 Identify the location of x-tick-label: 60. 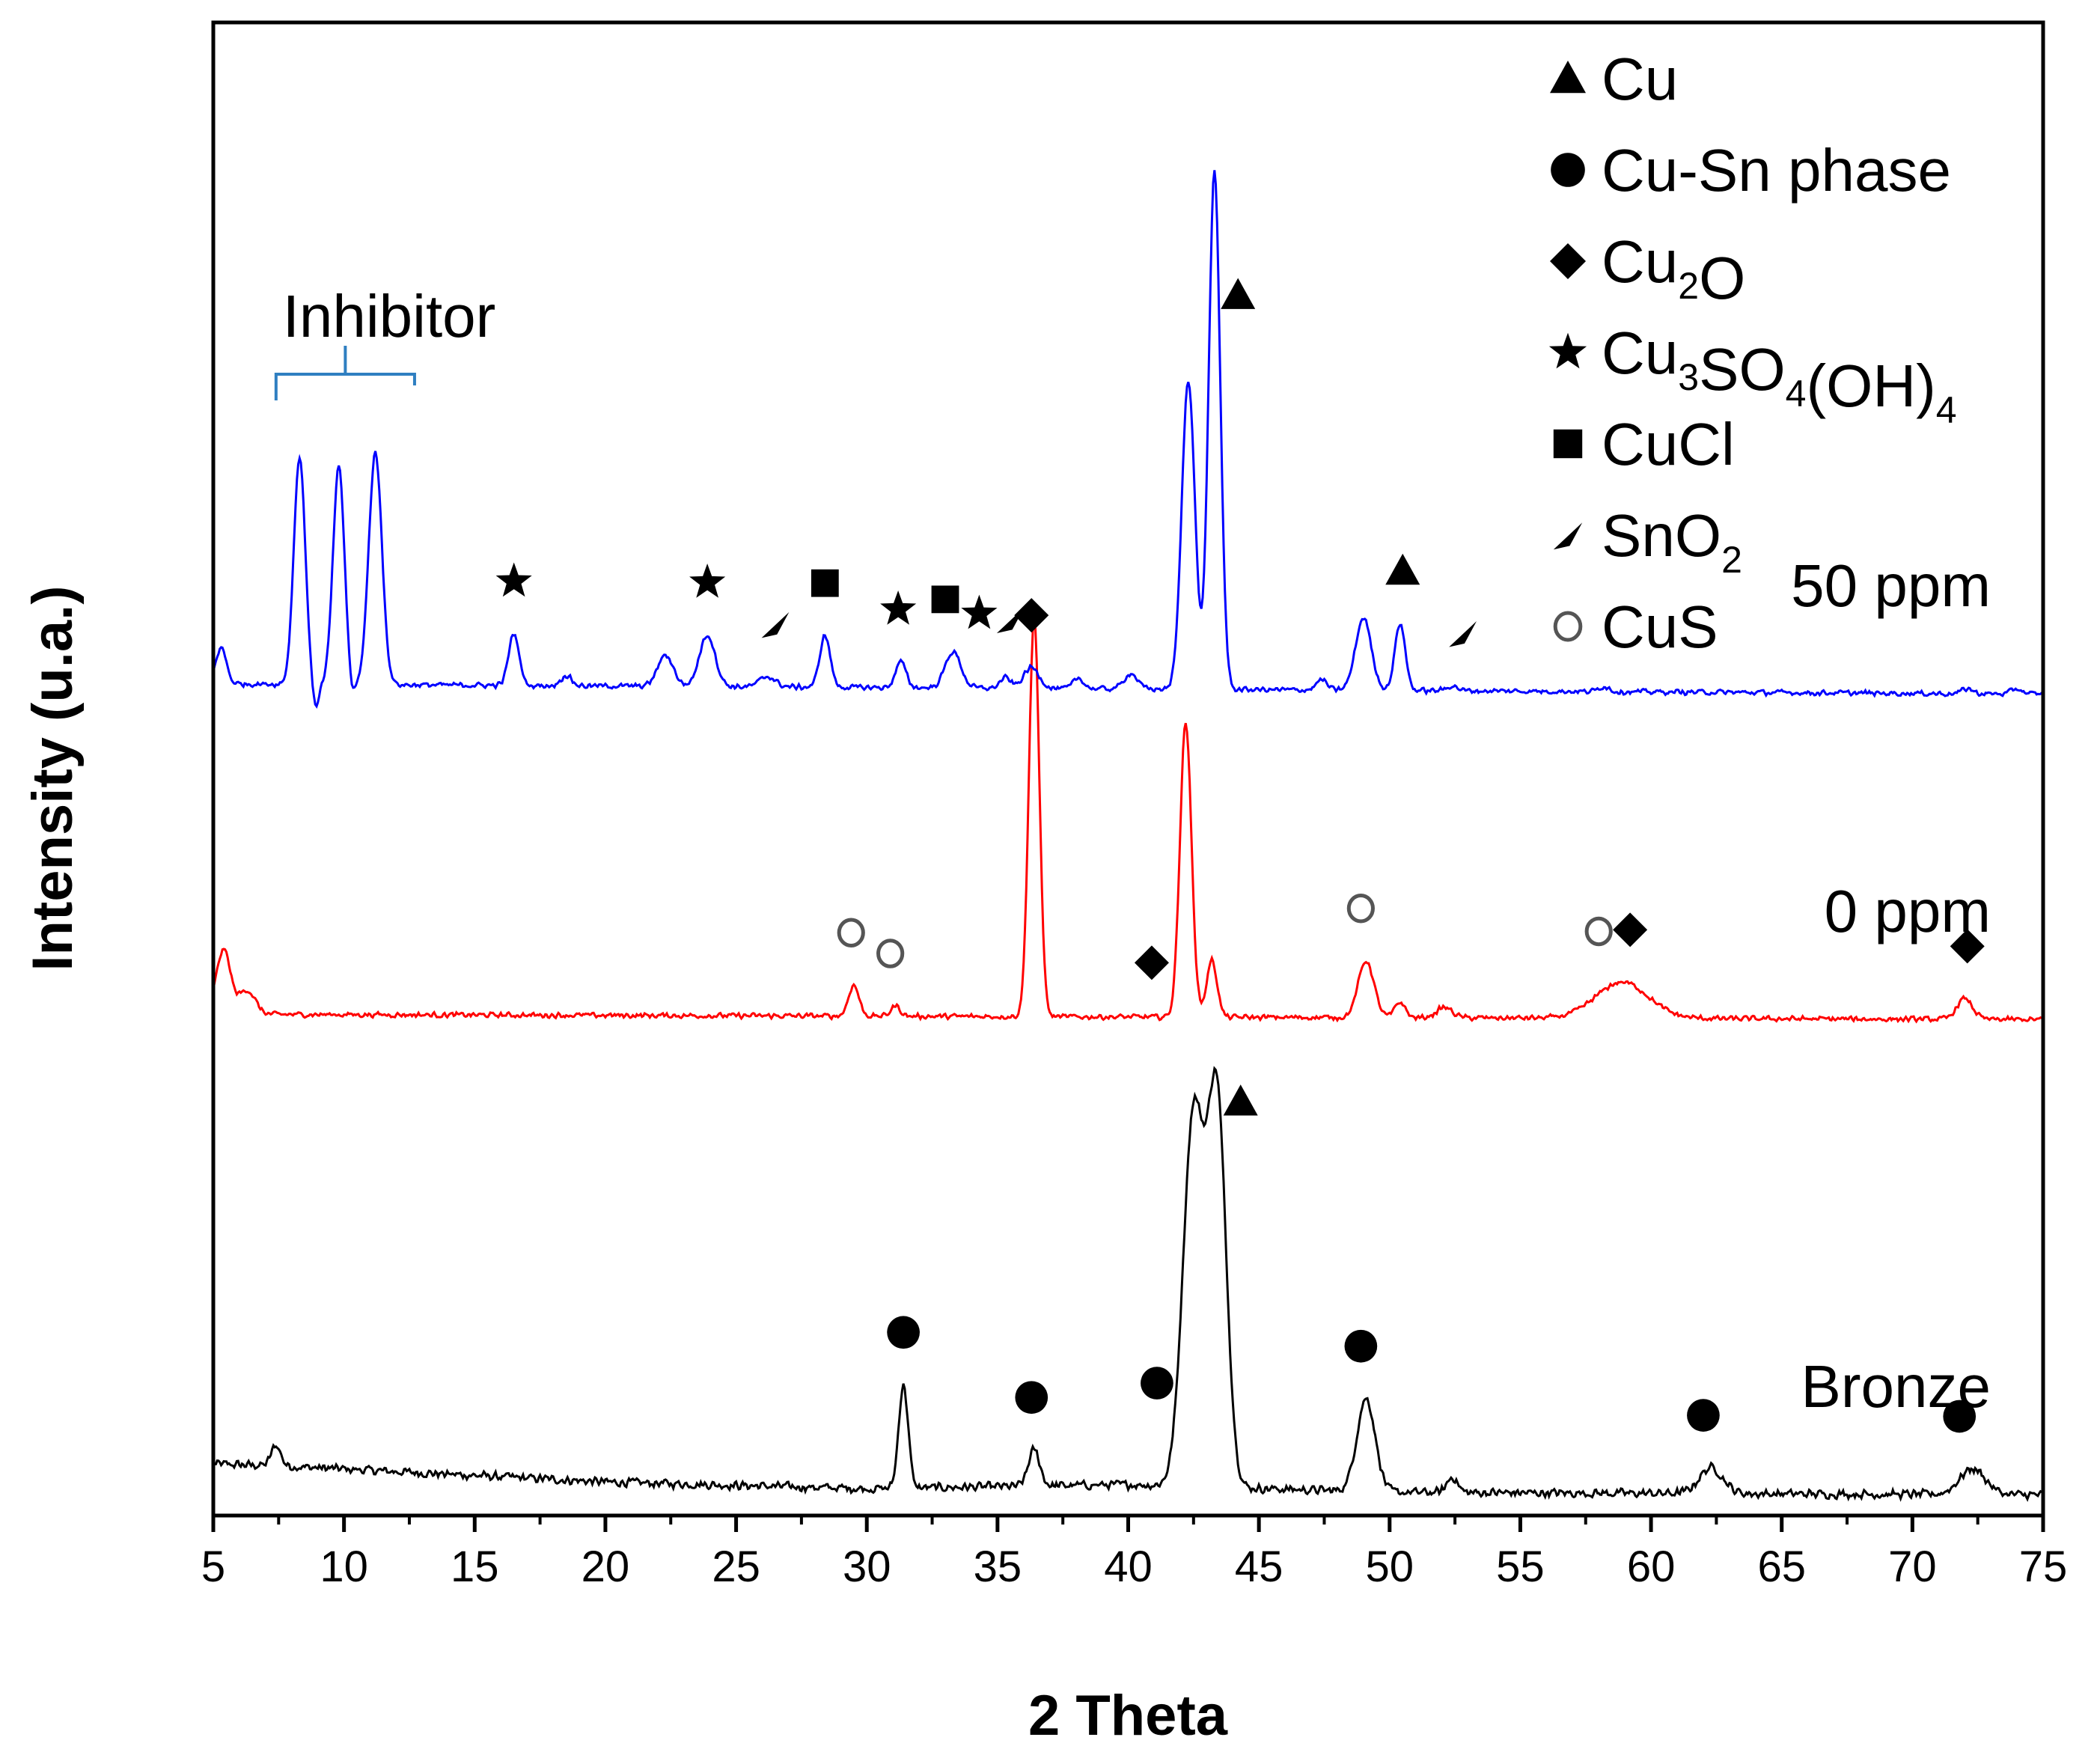
(1651, 1566).